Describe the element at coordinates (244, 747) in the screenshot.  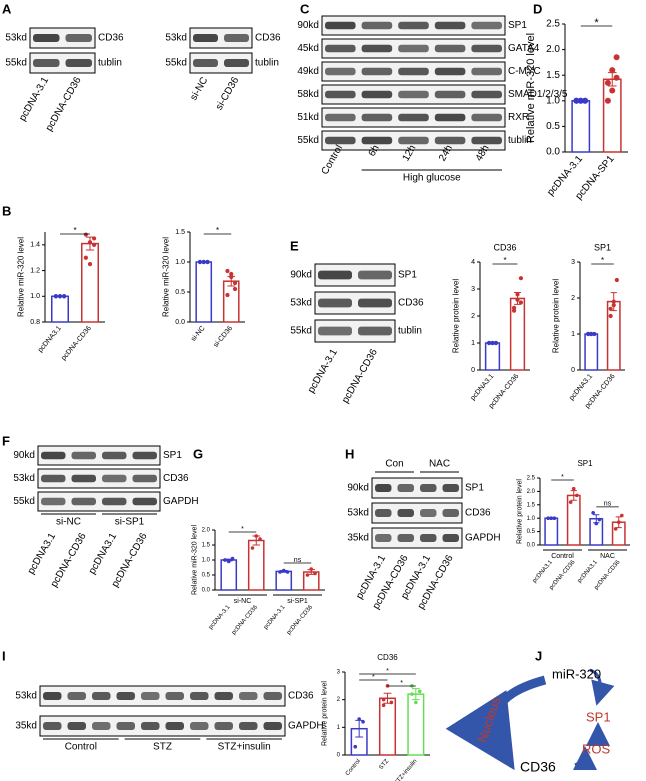
I see `group-label: STZ+insulin` at that location.